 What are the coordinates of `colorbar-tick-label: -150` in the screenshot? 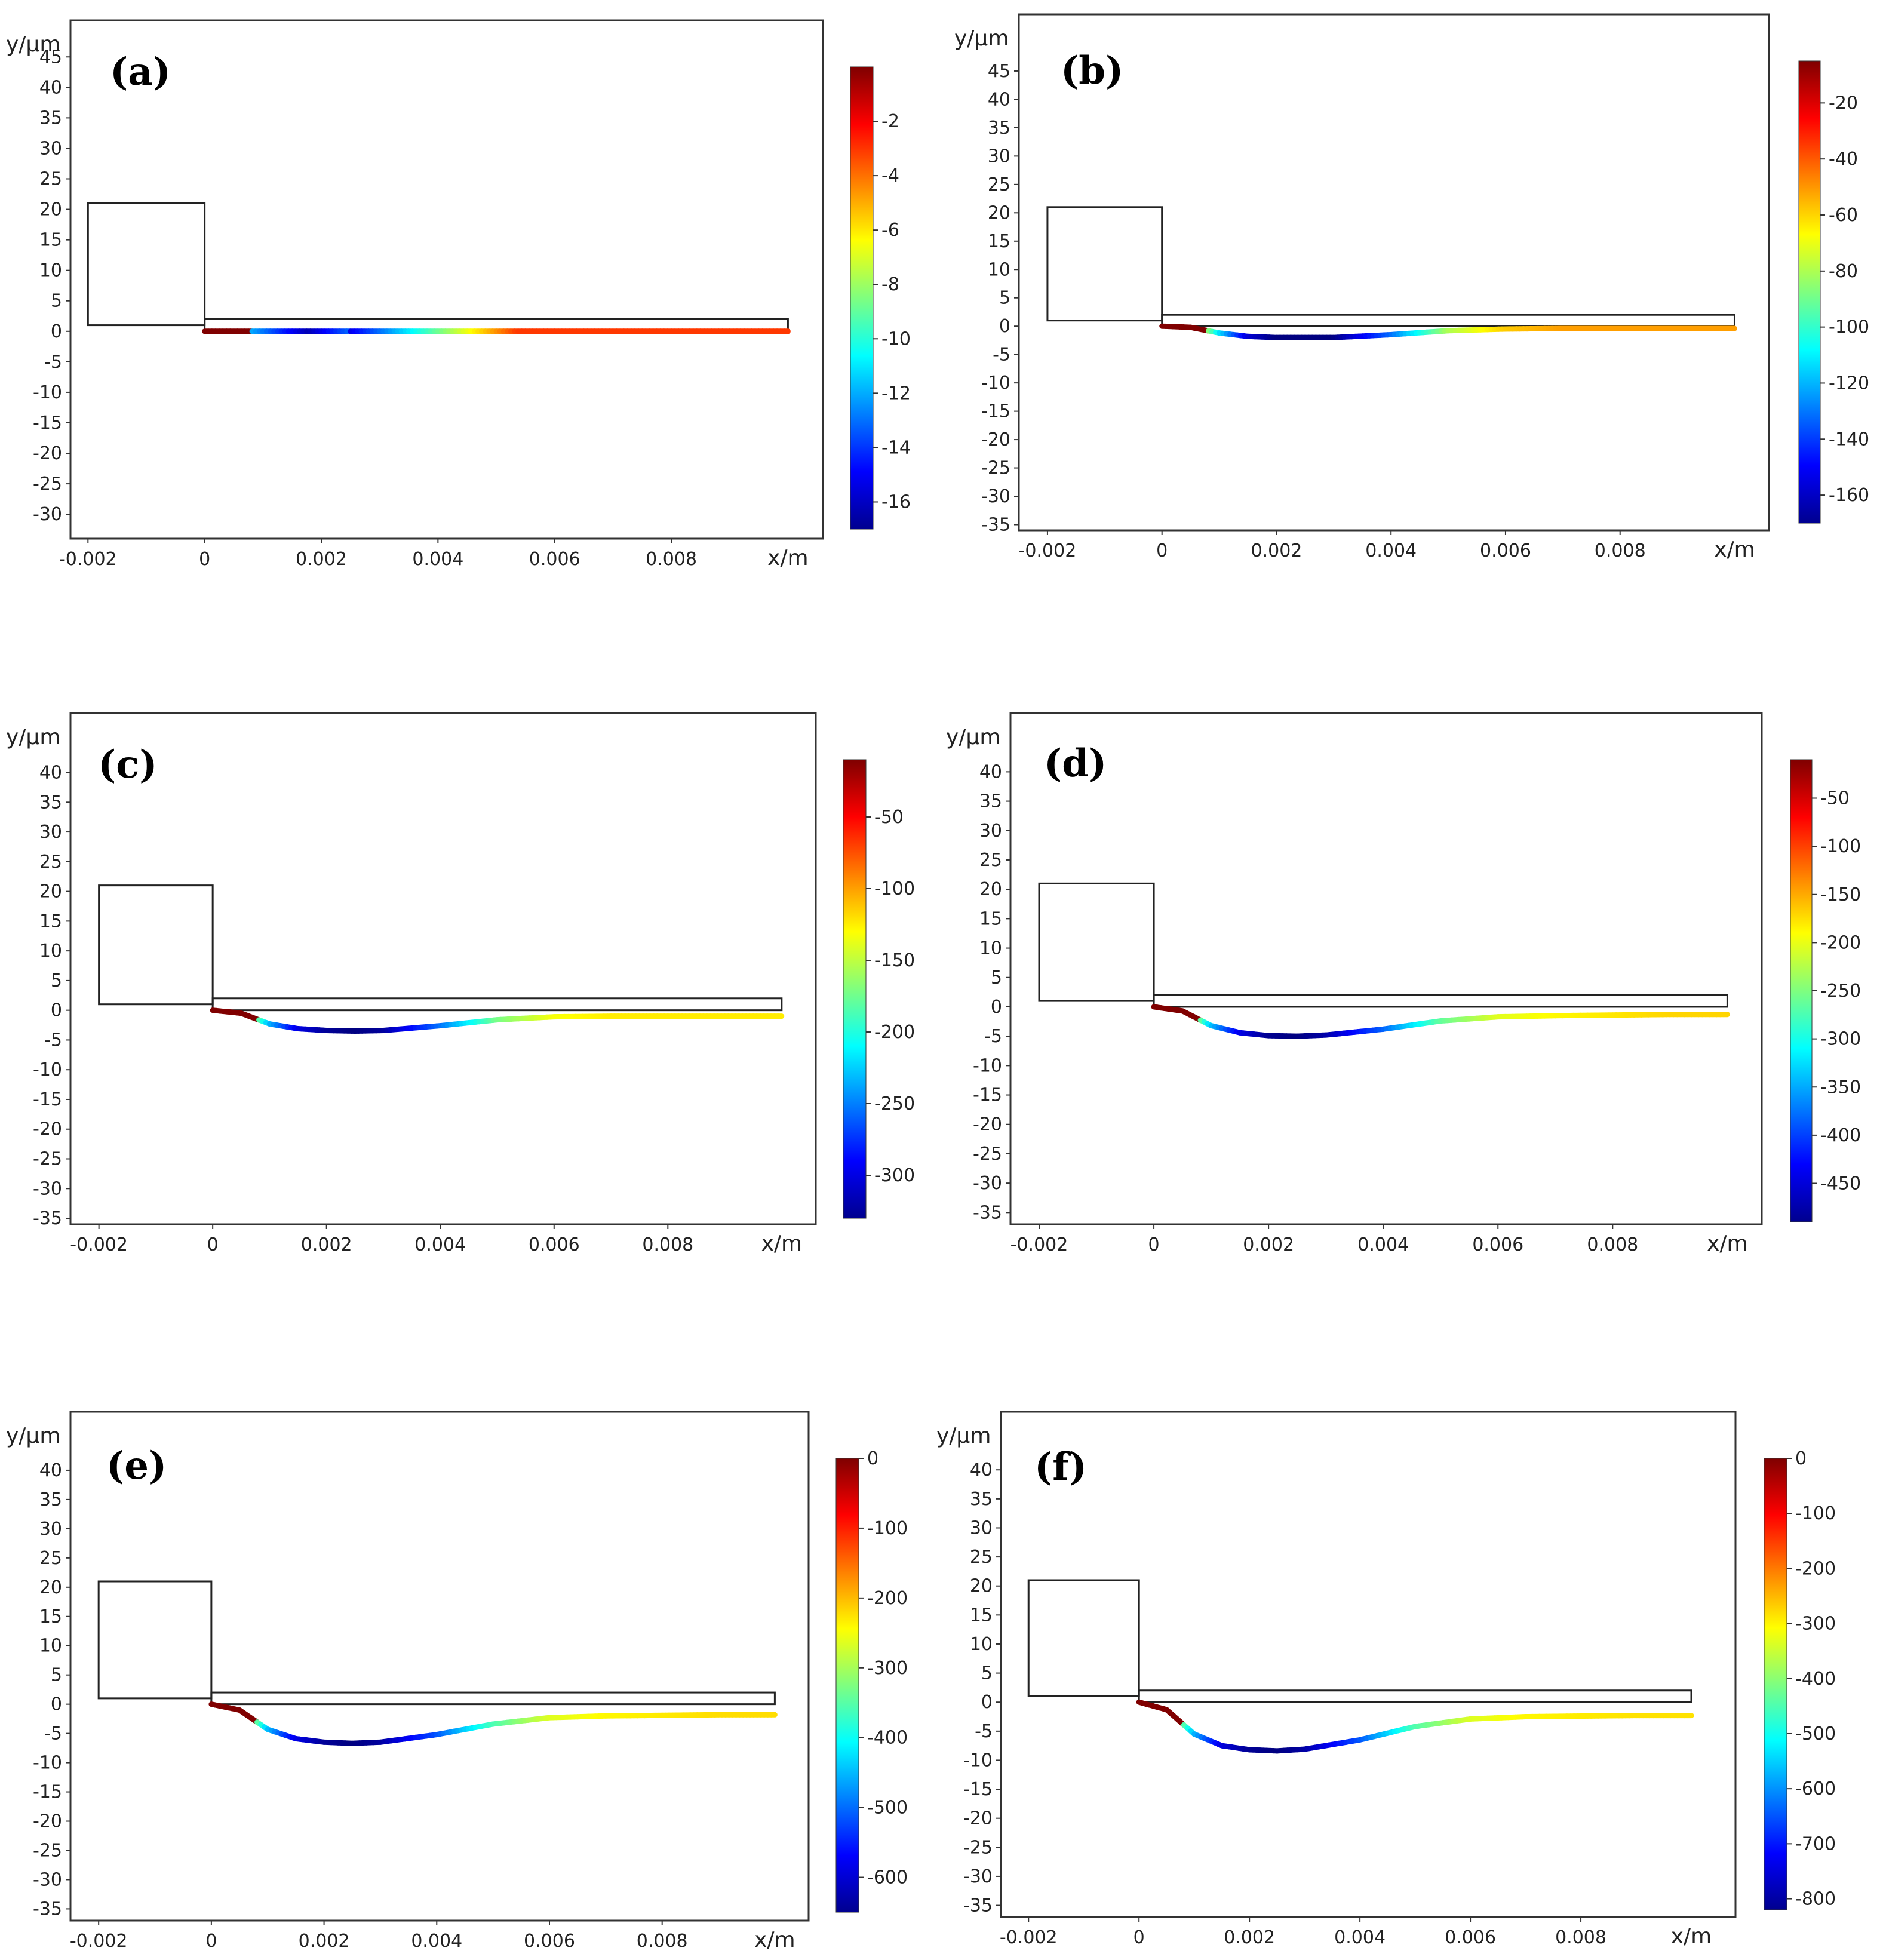 It's located at (894, 960).